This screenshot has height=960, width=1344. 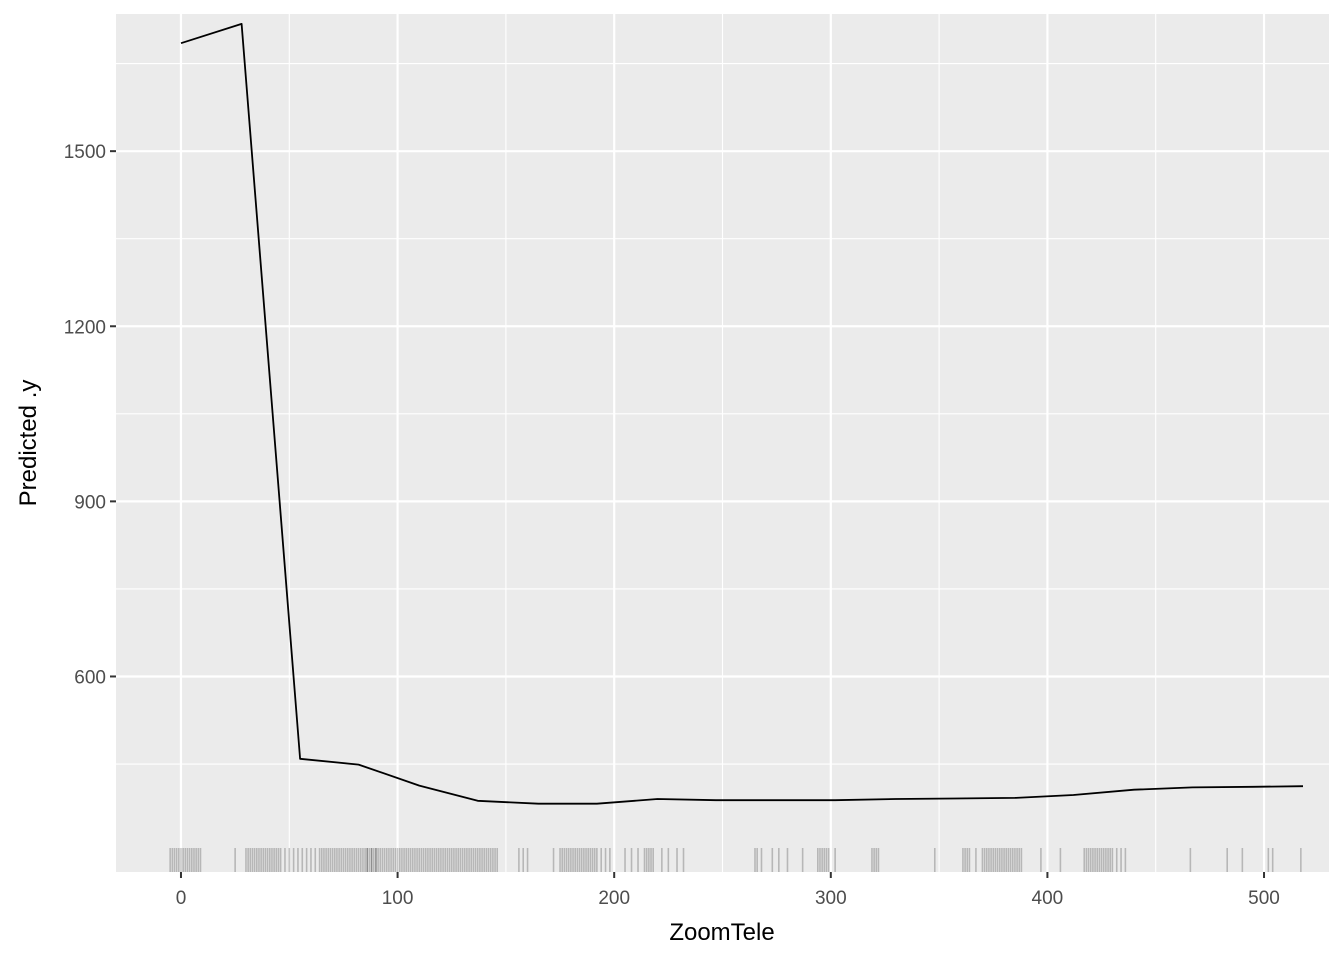 What do you see at coordinates (721, 932) in the screenshot?
I see `x-axis-title: ZoomTele` at bounding box center [721, 932].